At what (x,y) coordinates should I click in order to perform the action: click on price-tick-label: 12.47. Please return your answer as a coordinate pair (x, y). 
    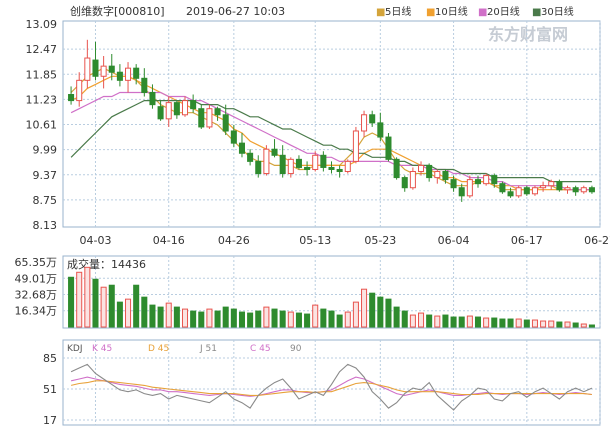
    Looking at the image, I should click on (42, 49).